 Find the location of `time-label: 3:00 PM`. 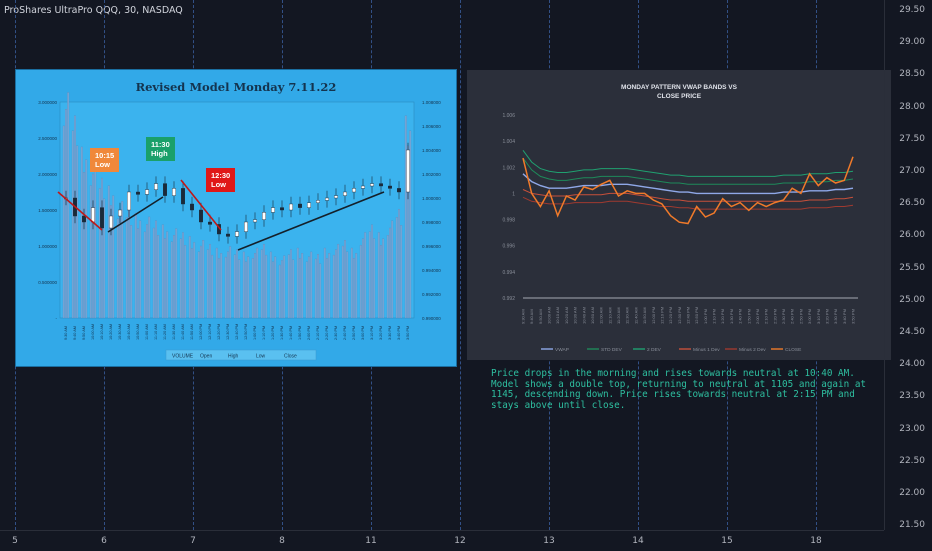

time-label: 3:00 PM is located at coordinates (363, 333).